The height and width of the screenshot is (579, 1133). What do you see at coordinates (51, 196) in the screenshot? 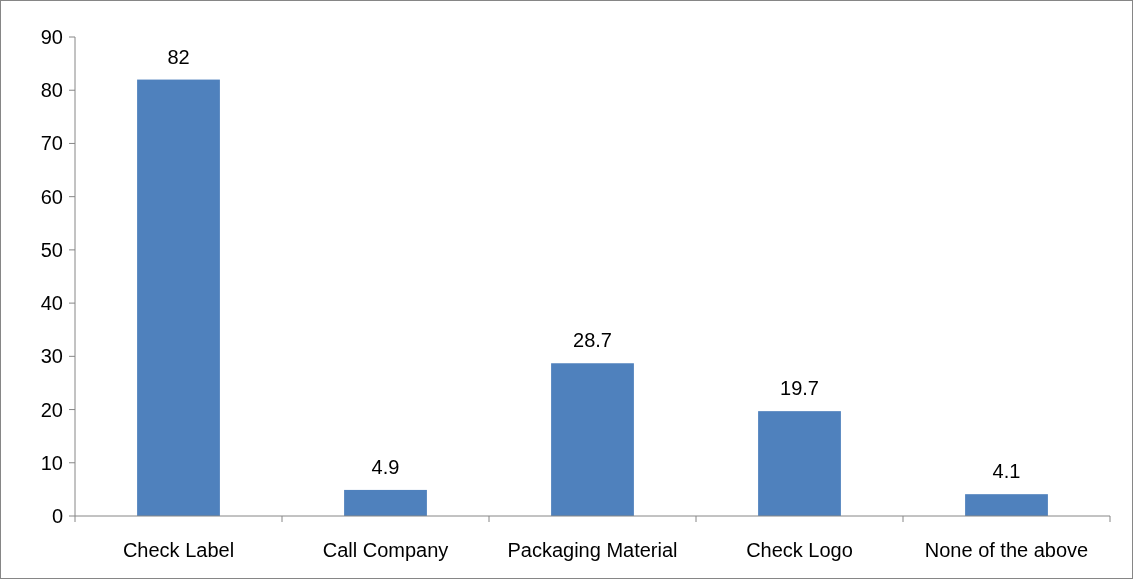
I see `y-tick-label: 60` at bounding box center [51, 196].